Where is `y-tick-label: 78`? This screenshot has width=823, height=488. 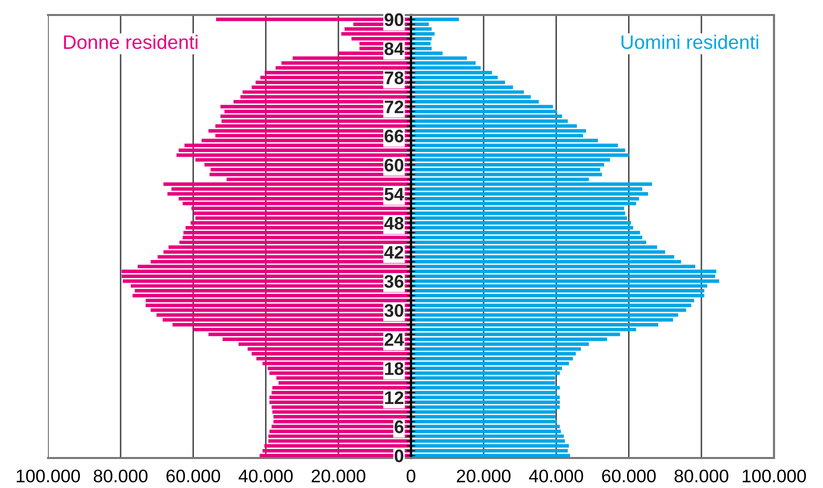 y-tick-label: 78 is located at coordinates (394, 77).